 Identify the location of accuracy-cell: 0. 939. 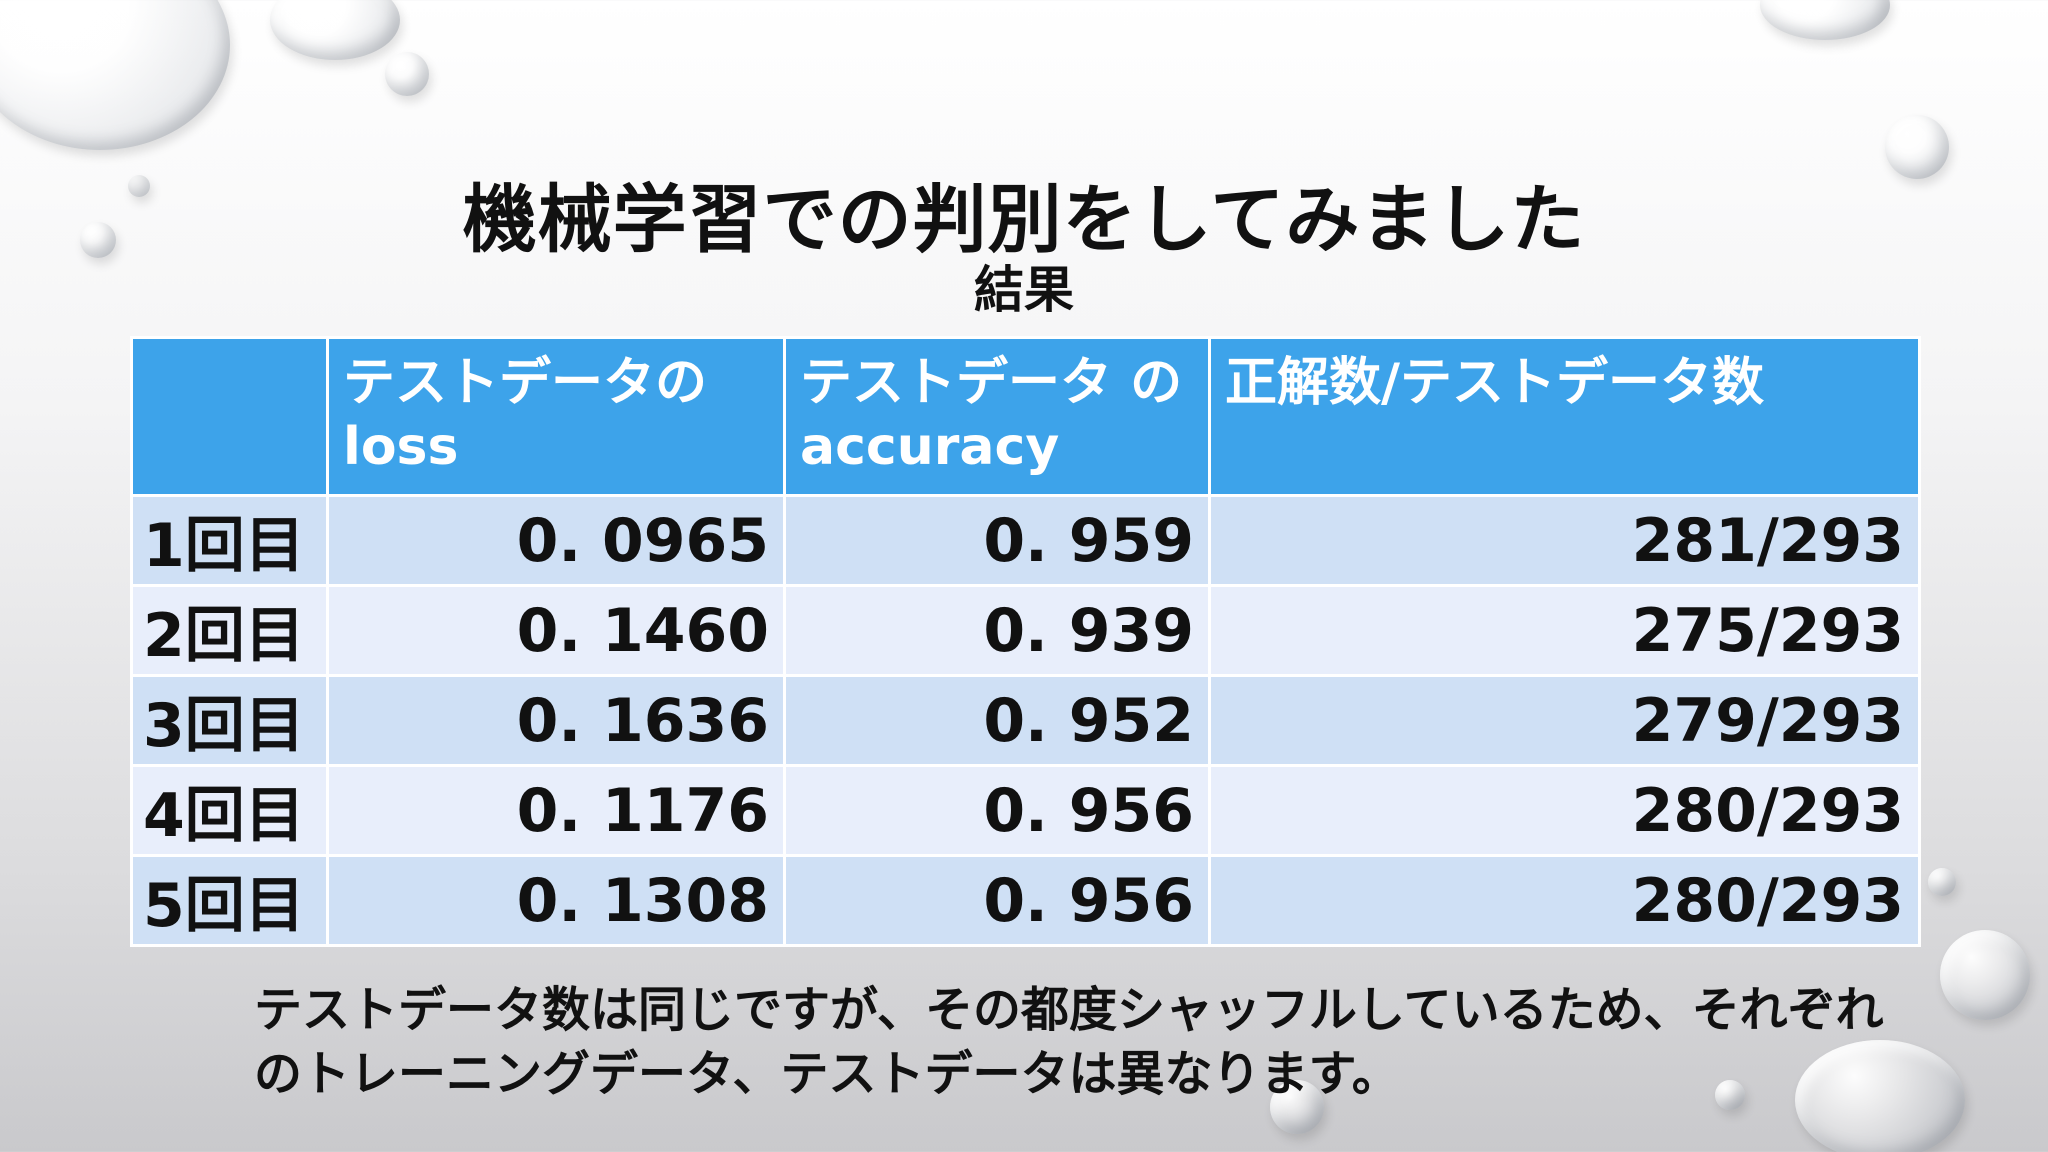
(997, 630).